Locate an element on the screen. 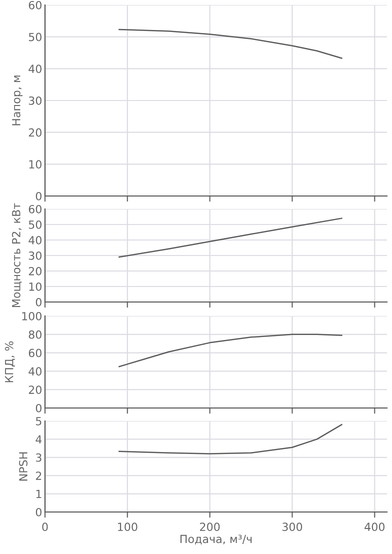 This screenshot has height=554, width=392. y-tick-label: 3 is located at coordinates (39, 457).